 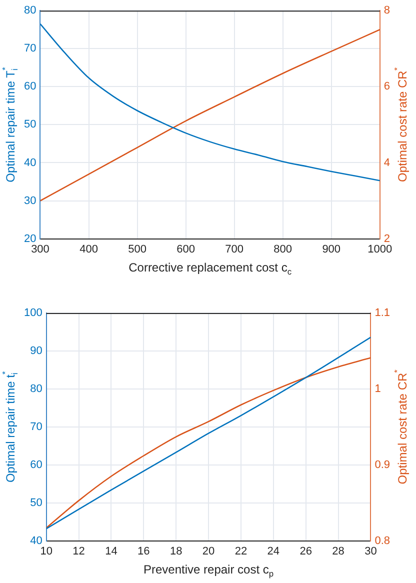 I want to click on x-tick-label: 12, so click(x=78, y=551).